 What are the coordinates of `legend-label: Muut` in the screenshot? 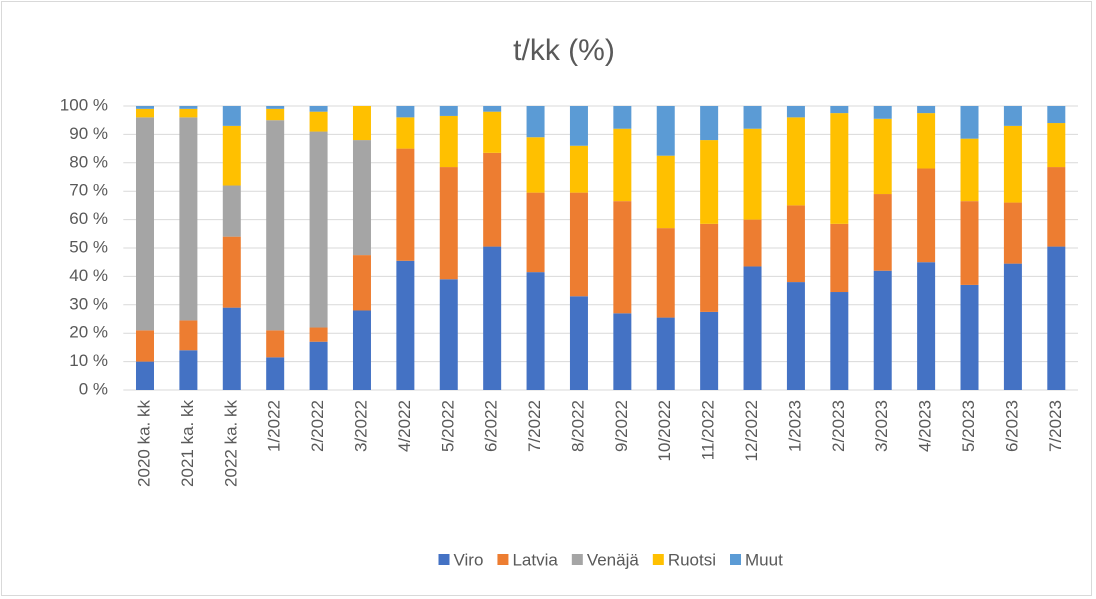 It's located at (764, 559).